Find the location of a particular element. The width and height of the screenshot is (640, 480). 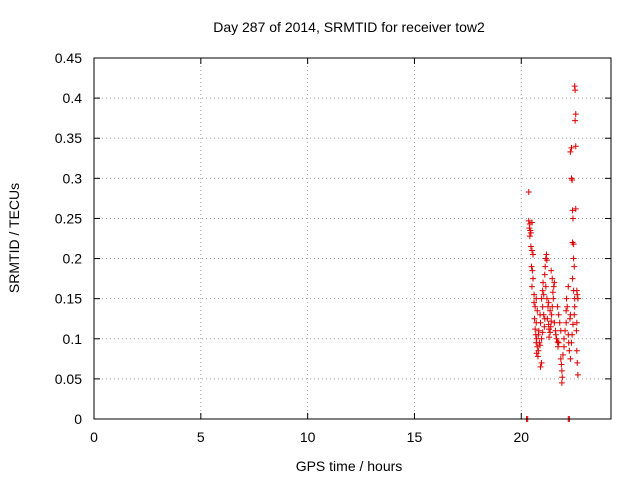

y-tick-label: 0.45 is located at coordinates (68, 58).